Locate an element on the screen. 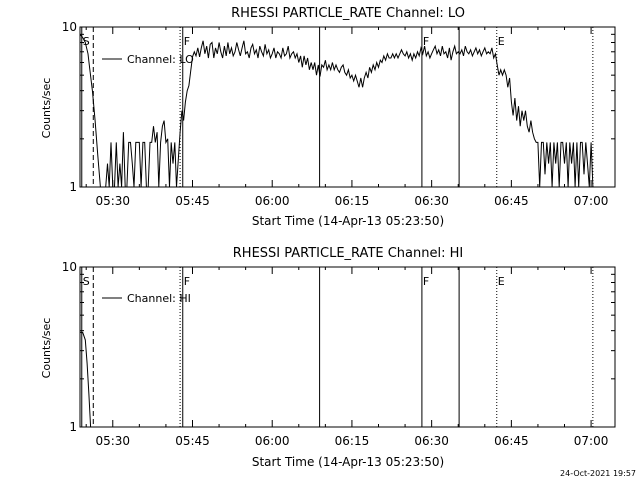 The width and height of the screenshot is (640, 480). lo-x-axis-label: Start Time (14-Apr-13 05:23:50) is located at coordinates (348, 221).